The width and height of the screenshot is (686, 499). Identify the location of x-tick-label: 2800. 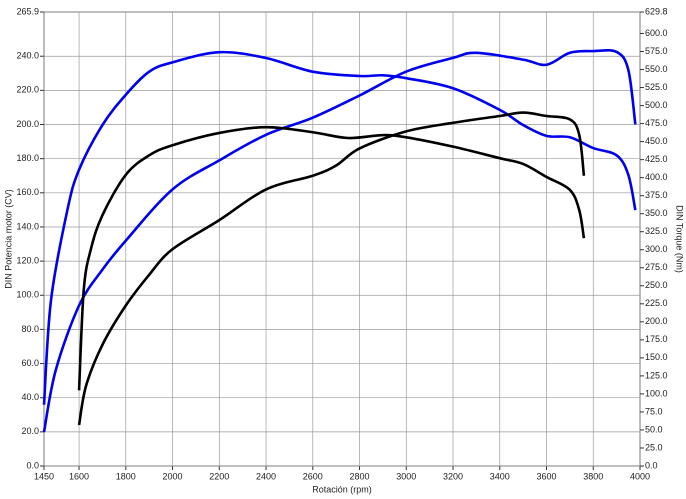
(360, 476).